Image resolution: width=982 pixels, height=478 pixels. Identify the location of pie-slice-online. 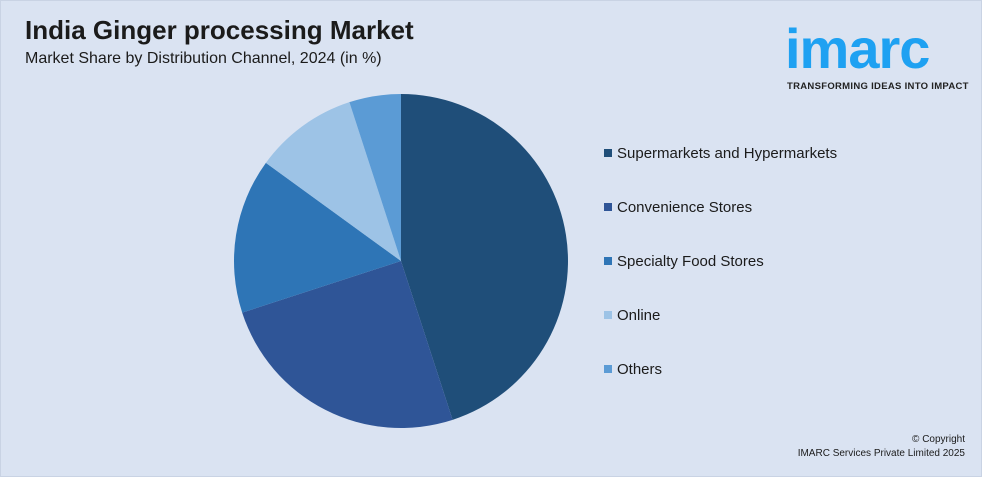
(333, 182).